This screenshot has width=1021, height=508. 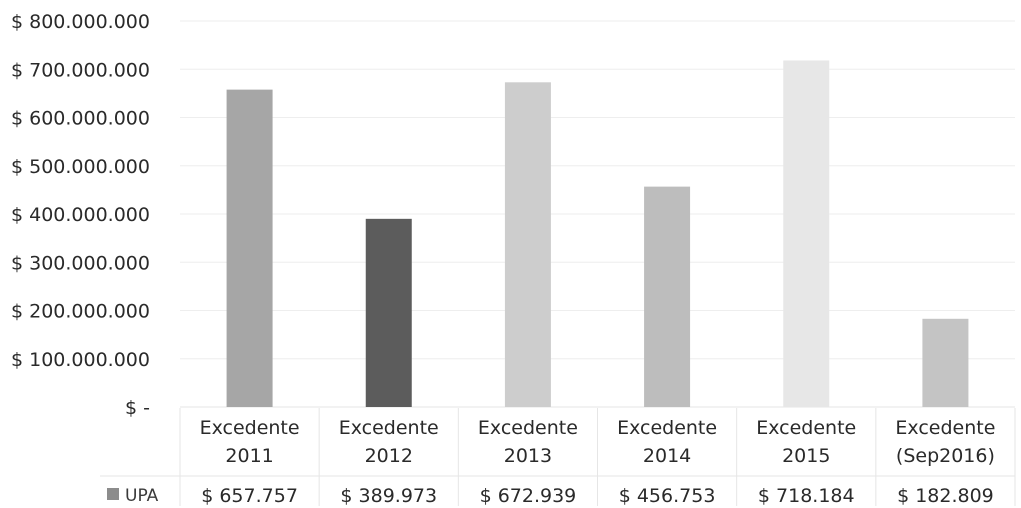 What do you see at coordinates (388, 496) in the screenshot?
I see `table-value-label: $ 389.973` at bounding box center [388, 496].